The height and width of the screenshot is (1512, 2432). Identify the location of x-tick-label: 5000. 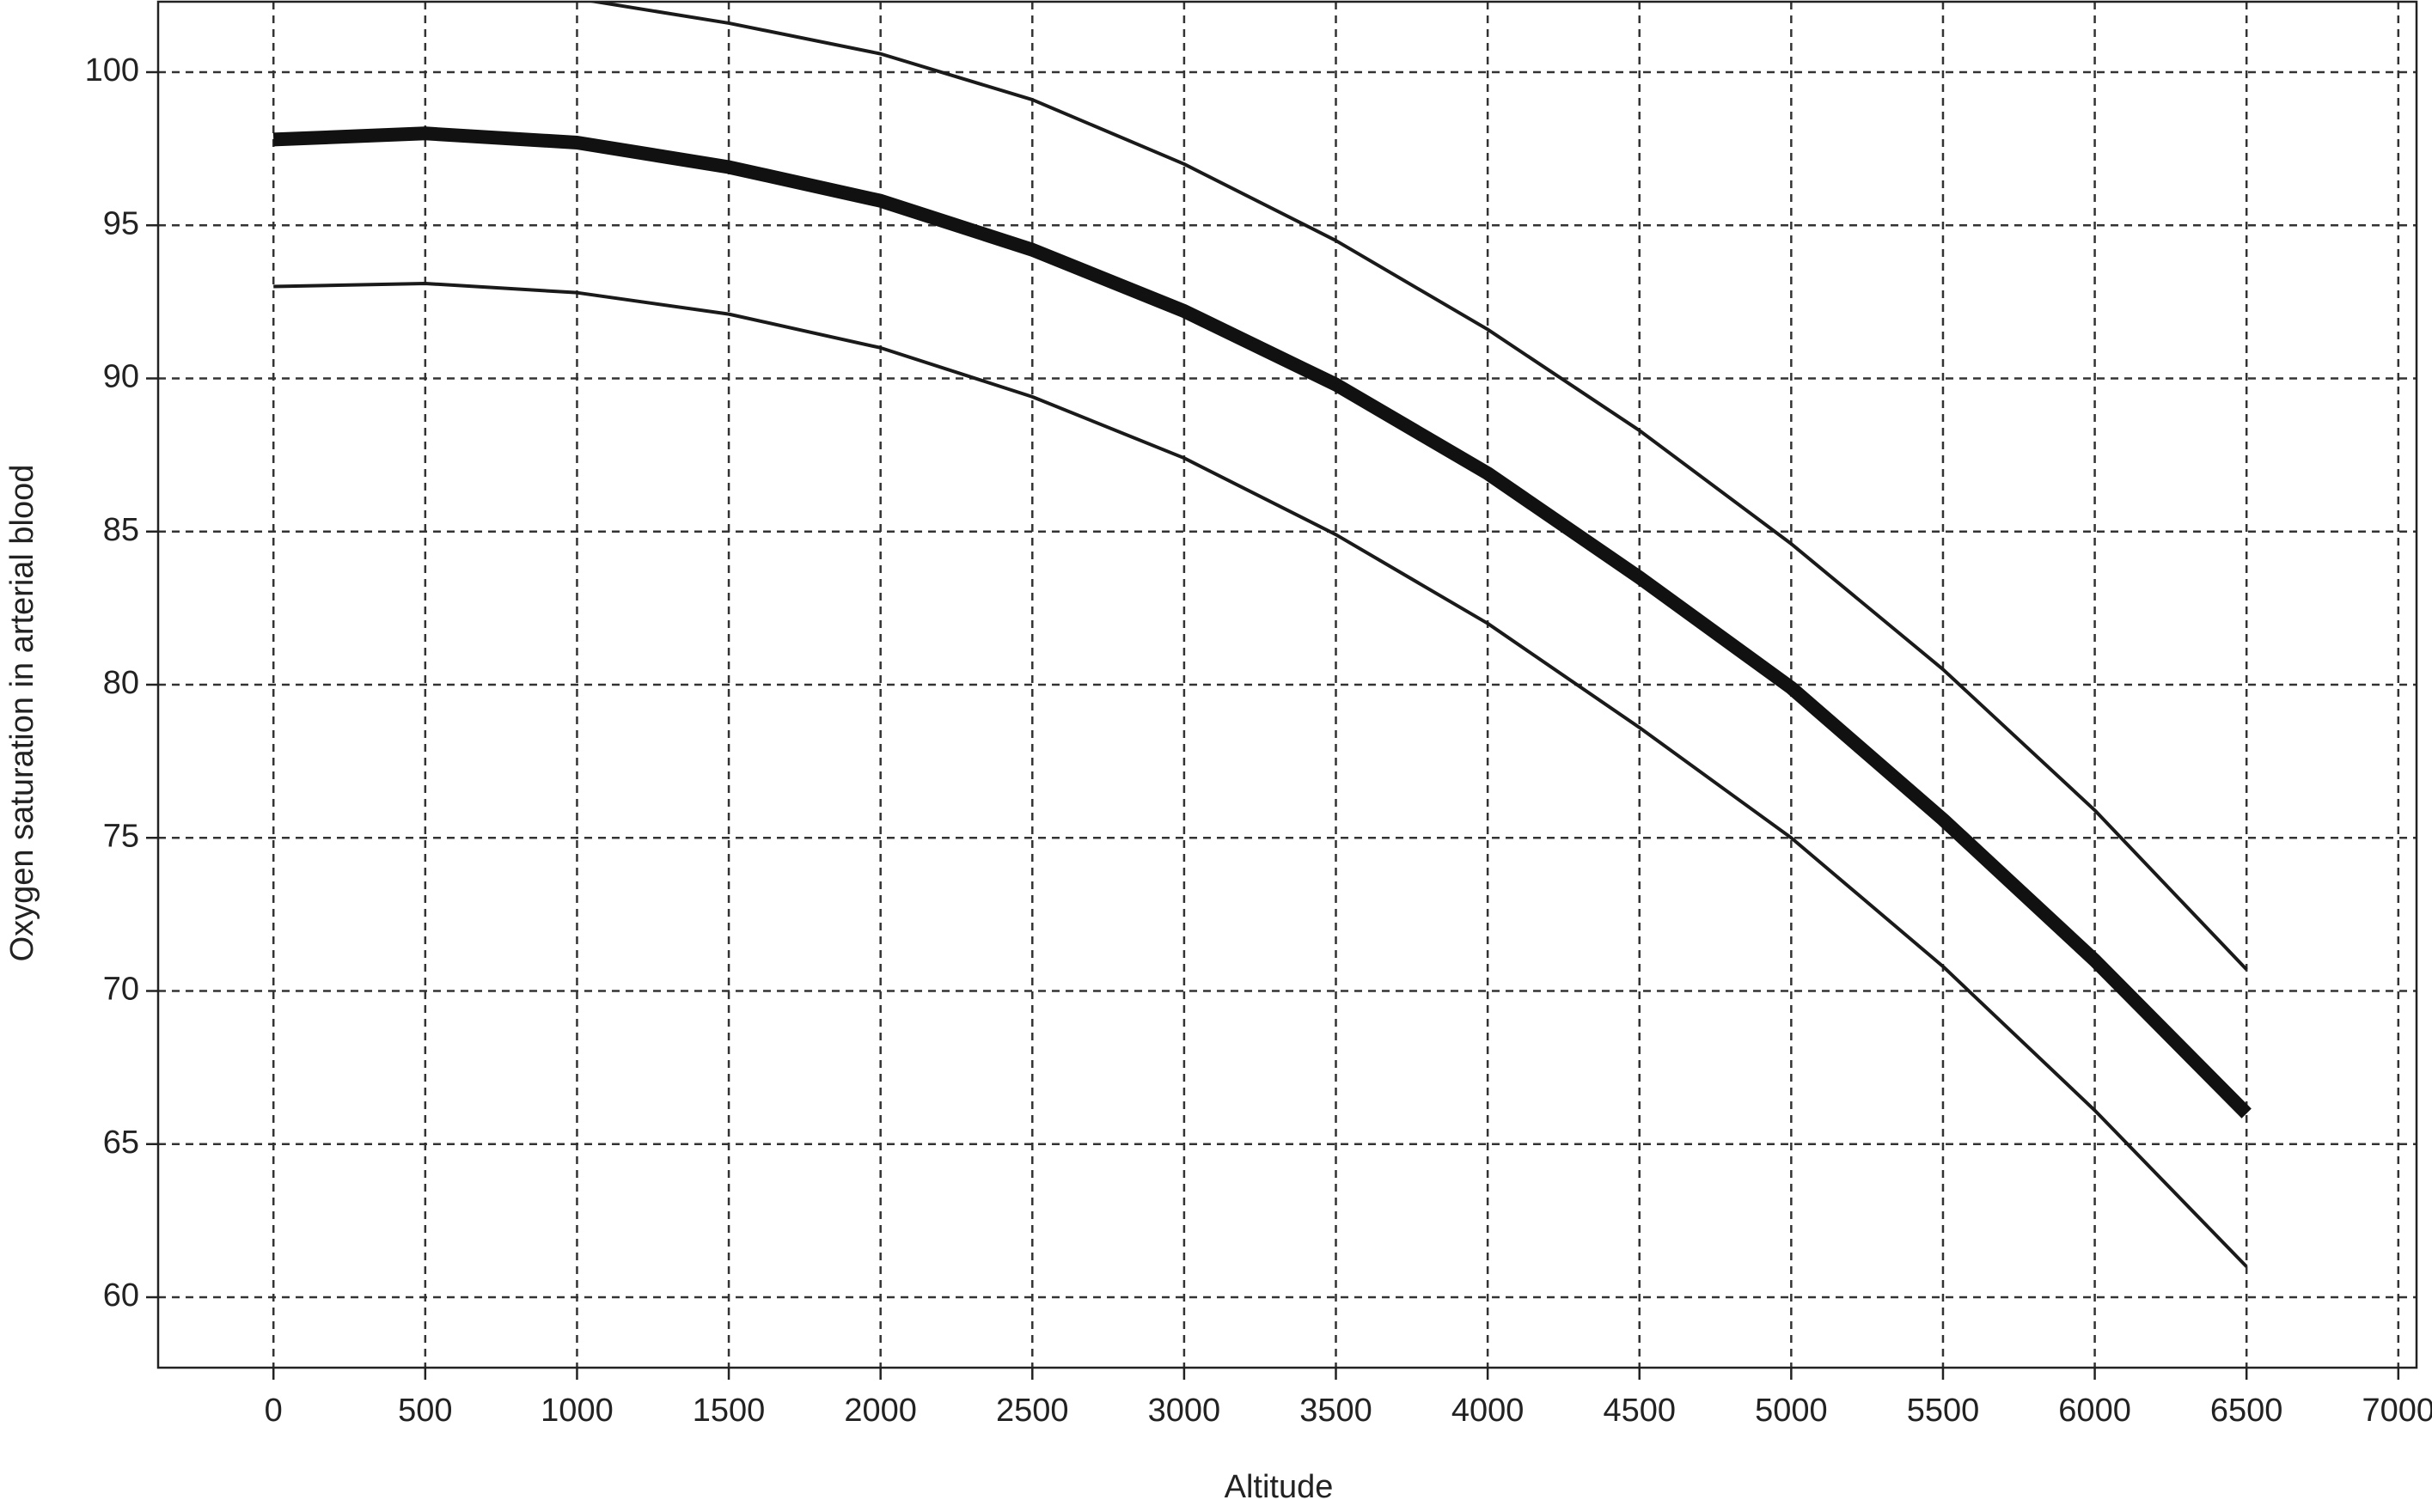
(1791, 1411).